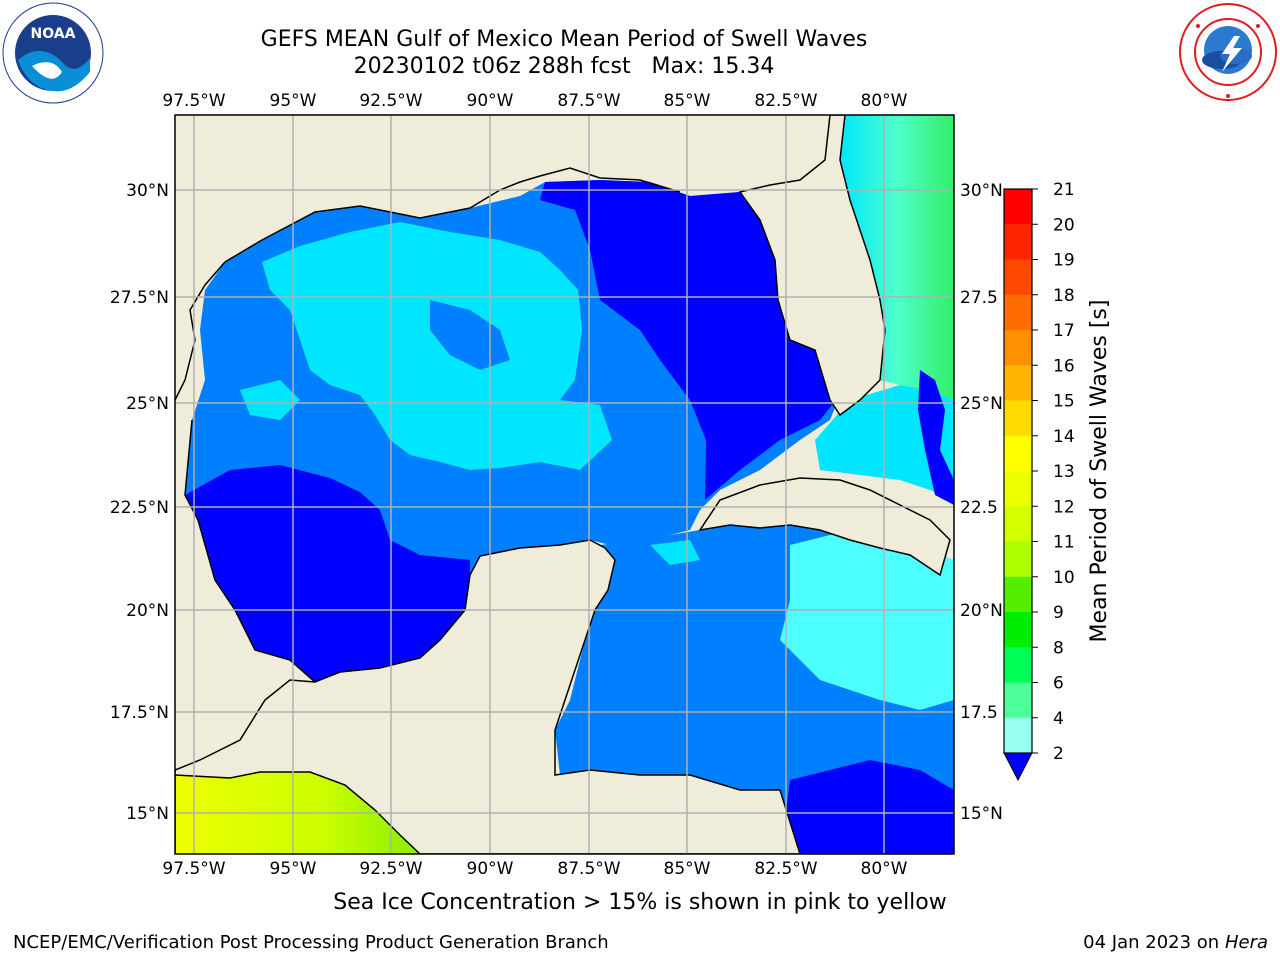 The width and height of the screenshot is (1280, 960). I want to click on lat-labels-left: 30°N 27.5°N 25°N 22.5°N 20°N 17.5°N 15°N, so click(139, 502).